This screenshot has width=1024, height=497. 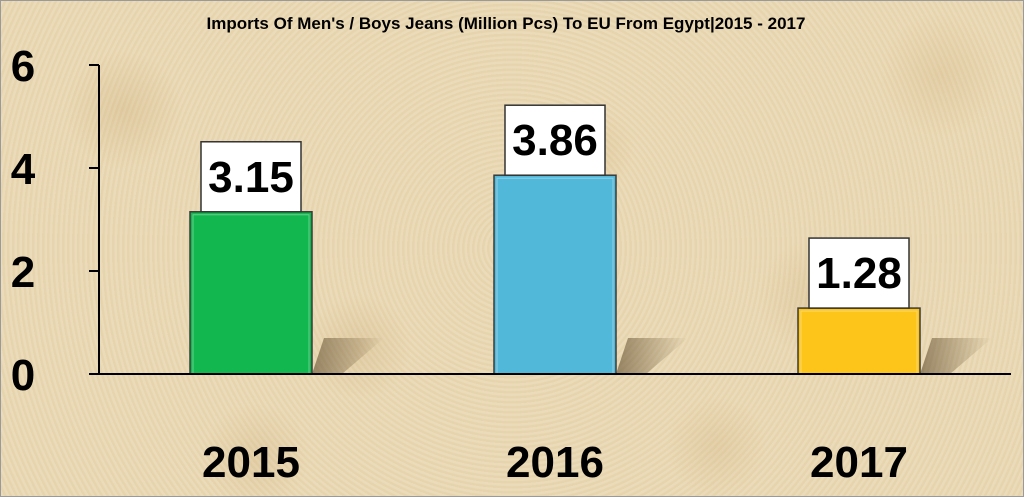 What do you see at coordinates (555, 274) in the screenshot?
I see `bar-2016` at bounding box center [555, 274].